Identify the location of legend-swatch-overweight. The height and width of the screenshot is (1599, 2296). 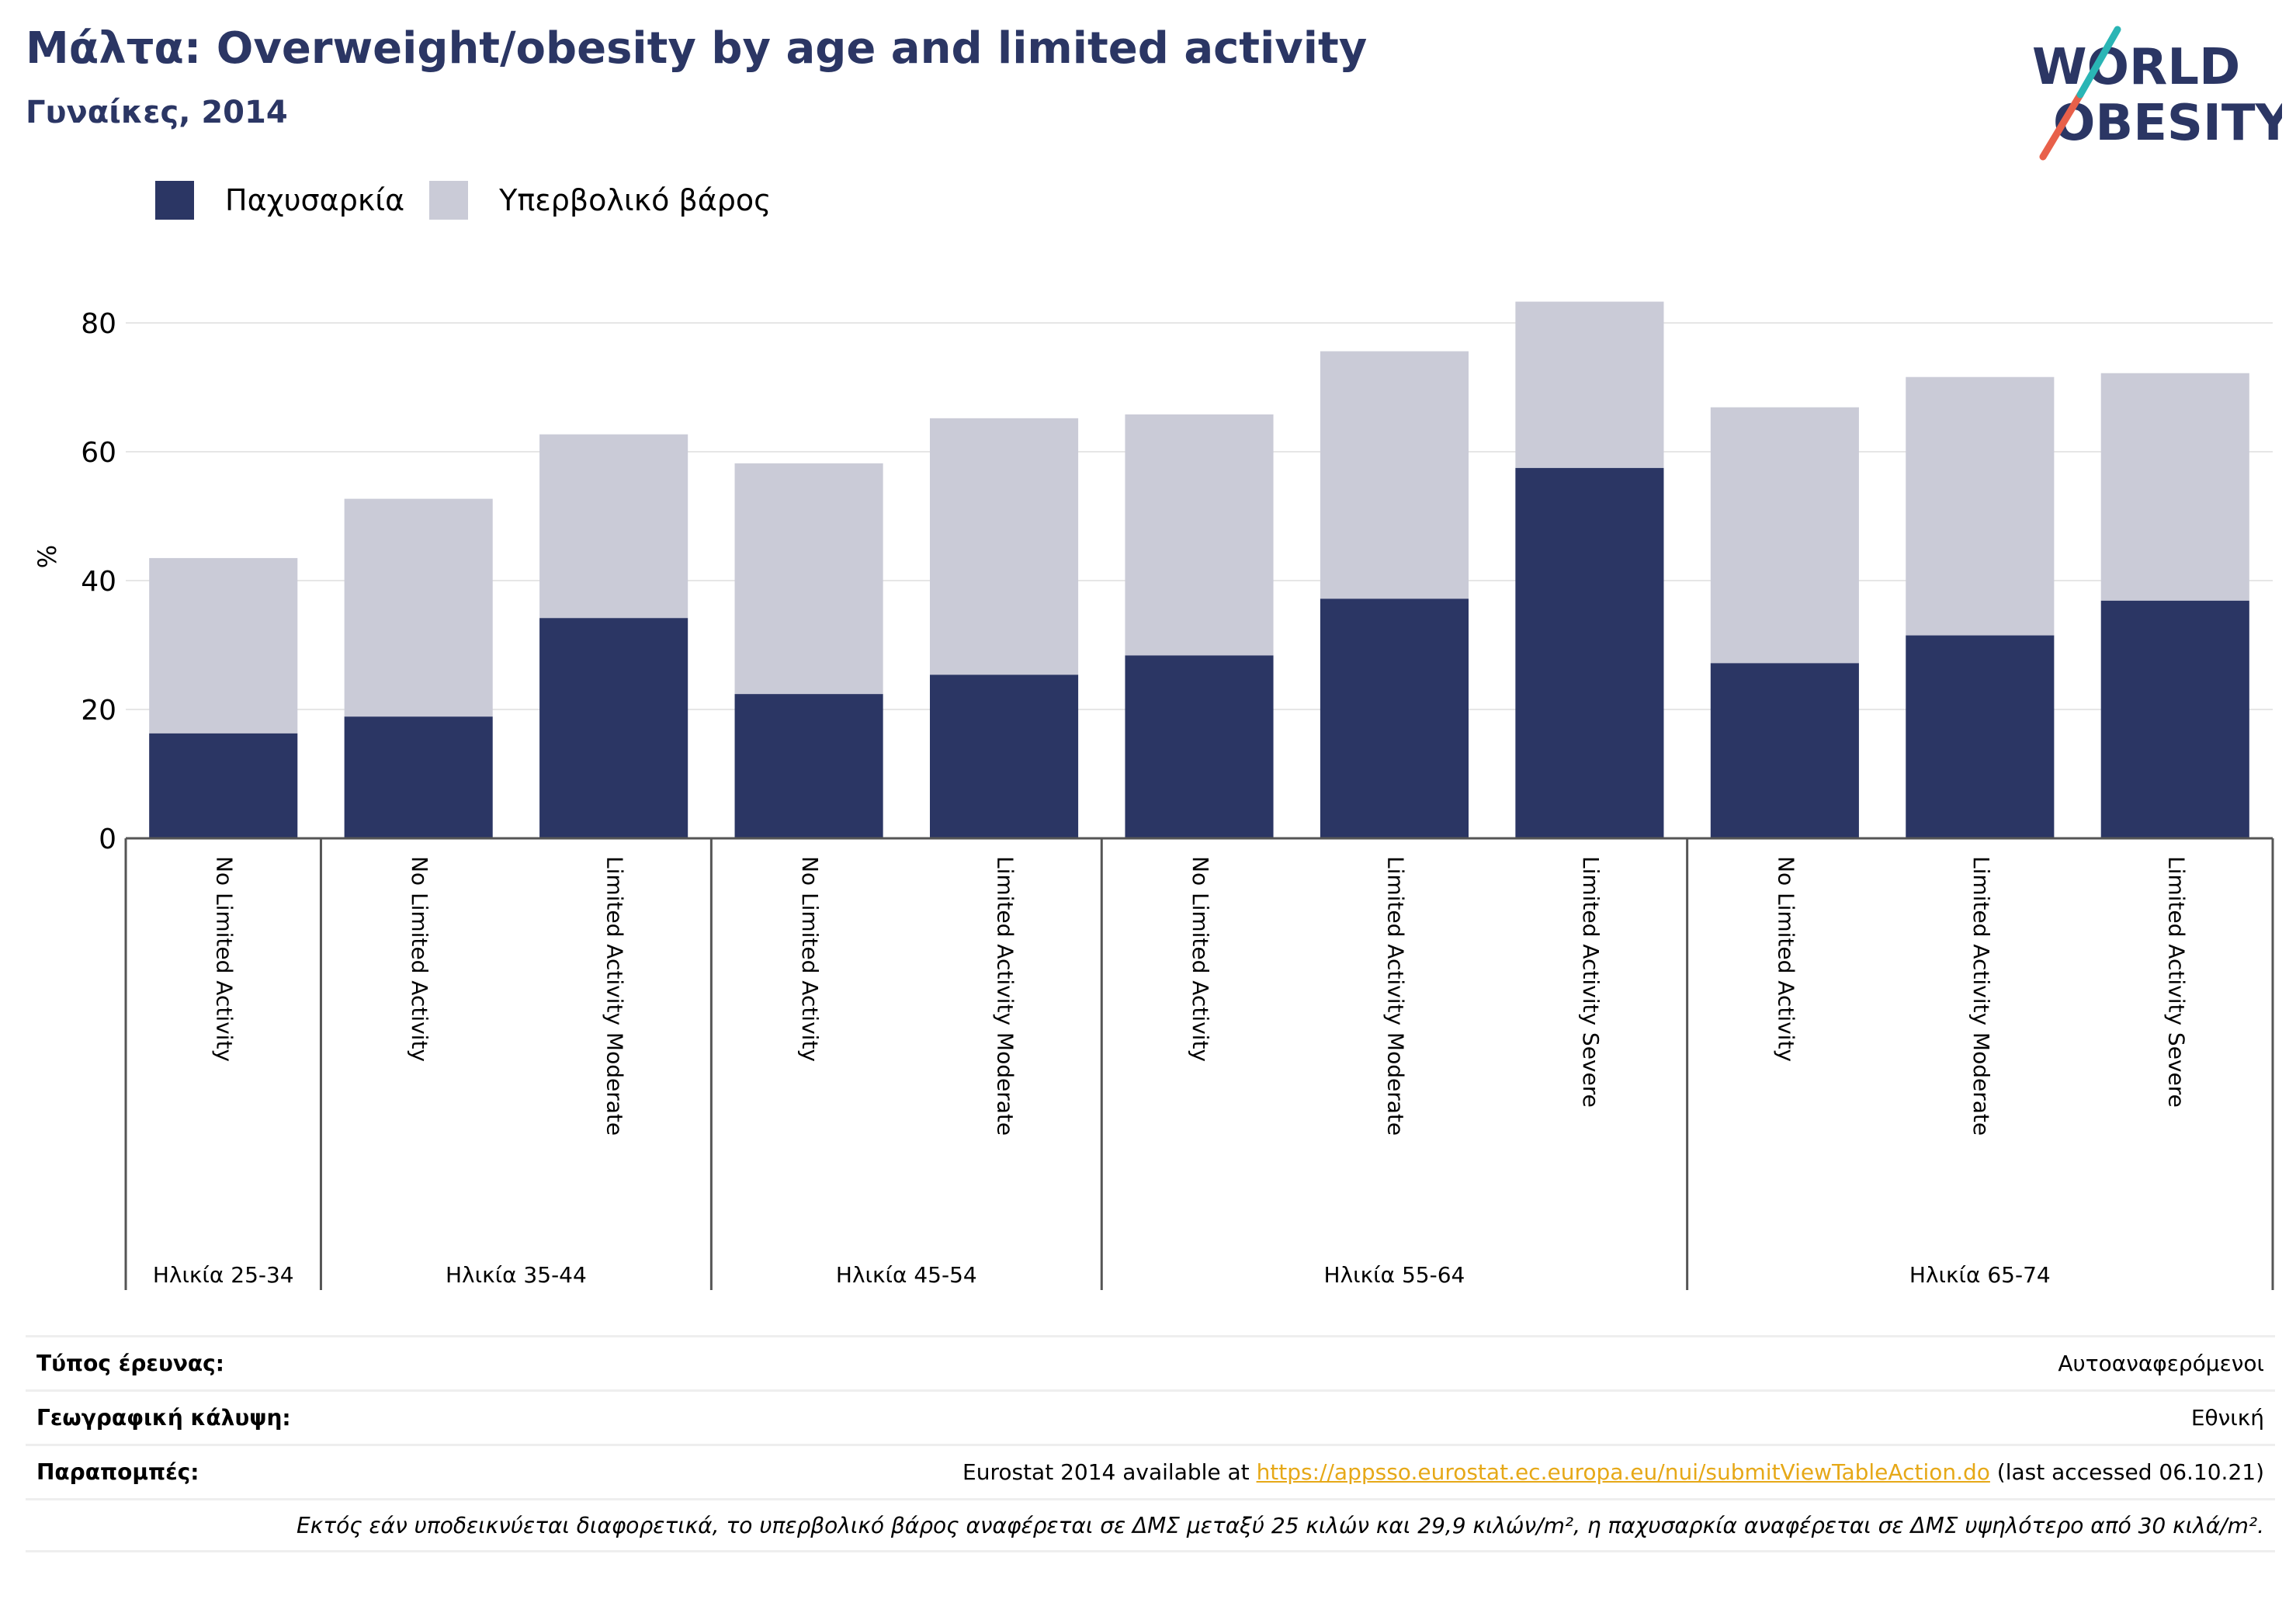
(449, 200).